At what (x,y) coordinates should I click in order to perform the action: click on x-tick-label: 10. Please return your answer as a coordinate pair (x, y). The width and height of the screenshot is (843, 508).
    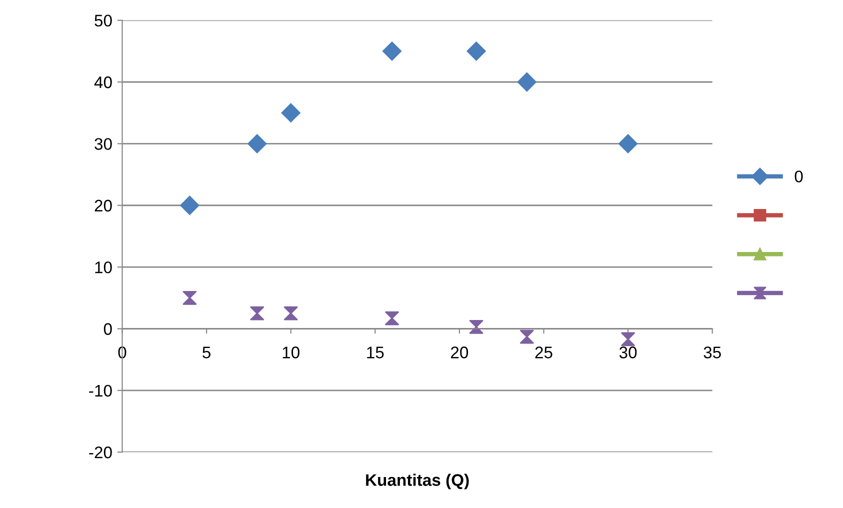
    Looking at the image, I should click on (291, 352).